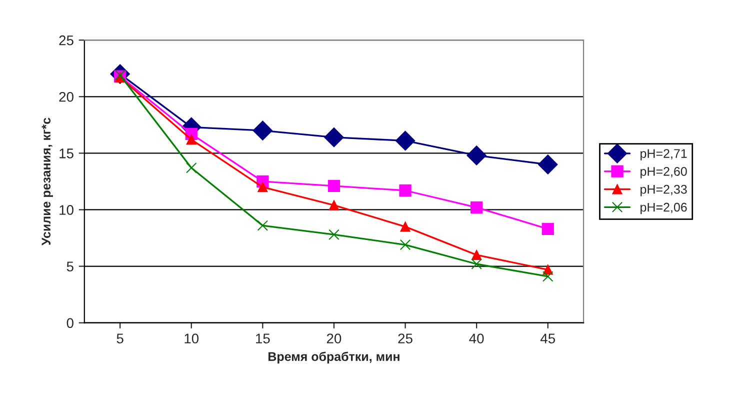 This screenshot has width=734, height=401. What do you see at coordinates (70, 323) in the screenshot?
I see `y-tick-label: 0` at bounding box center [70, 323].